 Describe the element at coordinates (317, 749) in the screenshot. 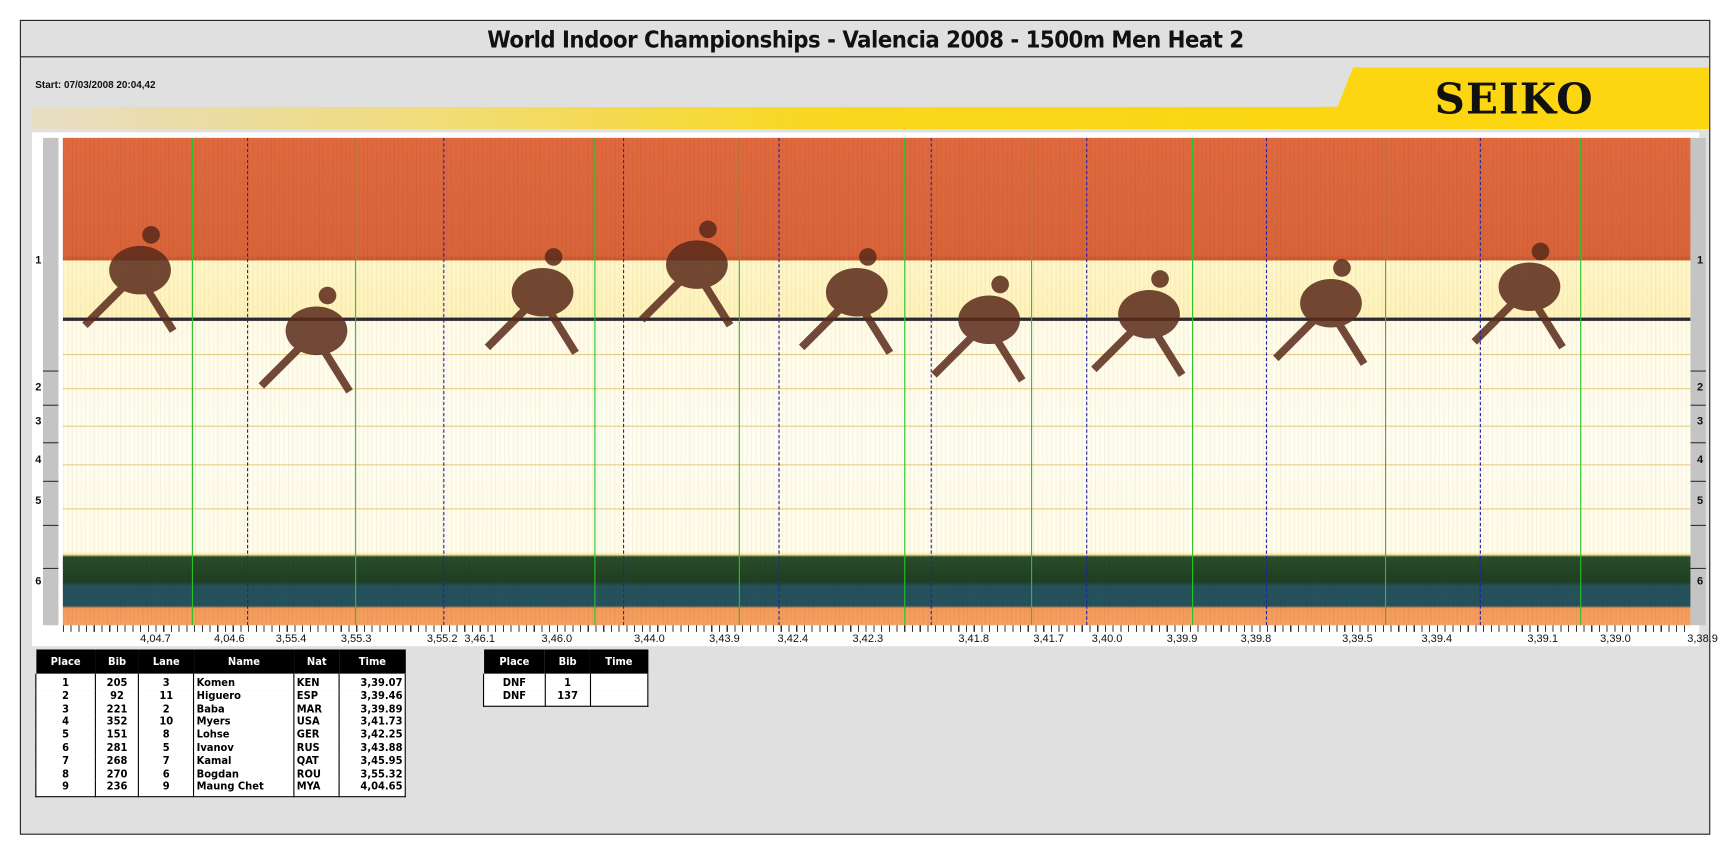

I see `table-cell: RUS` at that location.